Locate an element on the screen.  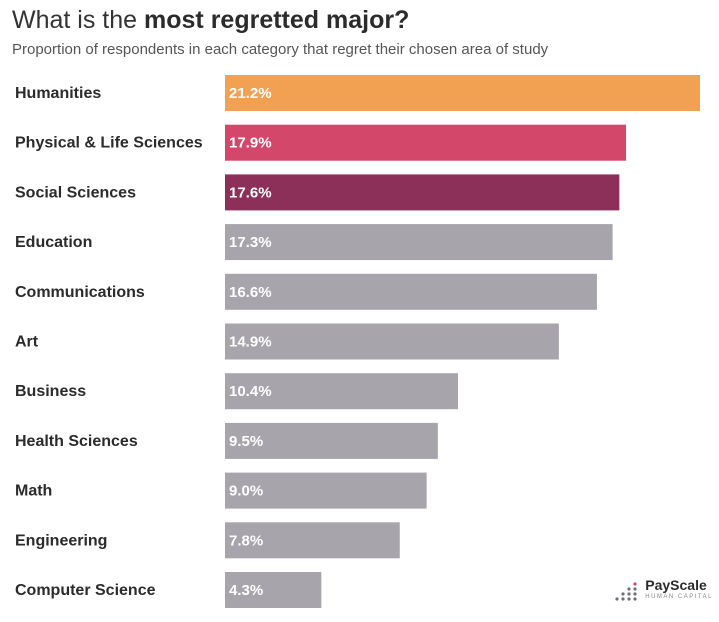
category-label-physical-life-sciences: Physical & Life Sciences is located at coordinates (109, 143).